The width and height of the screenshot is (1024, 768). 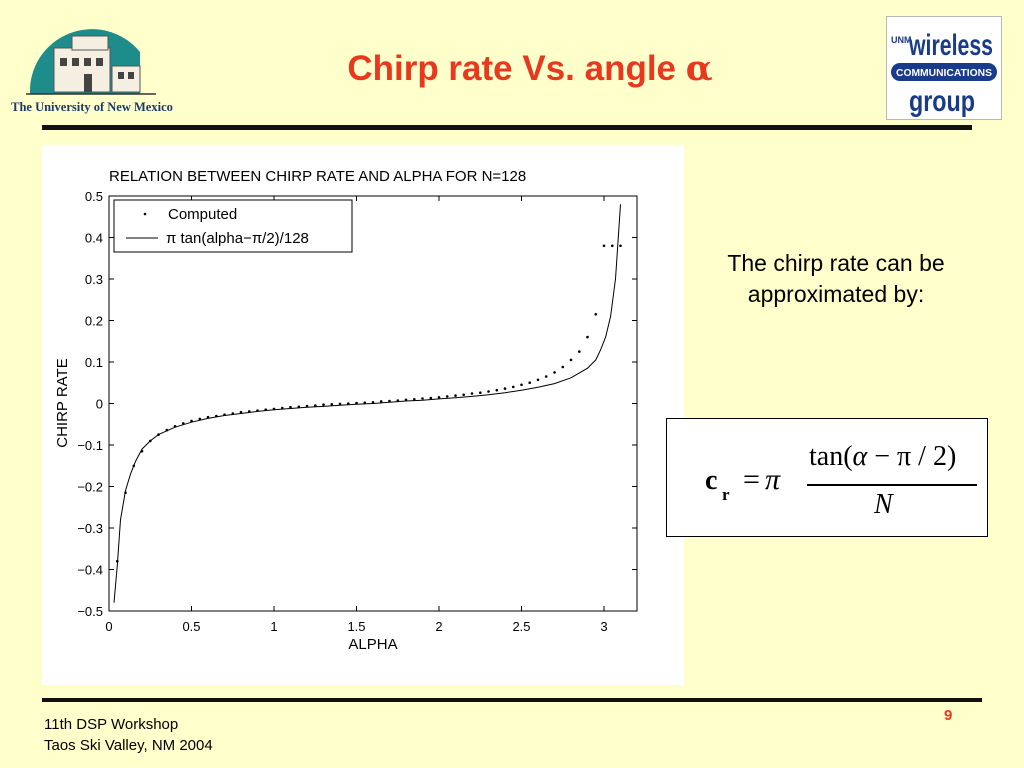 I want to click on x-tick-label: 2.5, so click(x=521, y=626).